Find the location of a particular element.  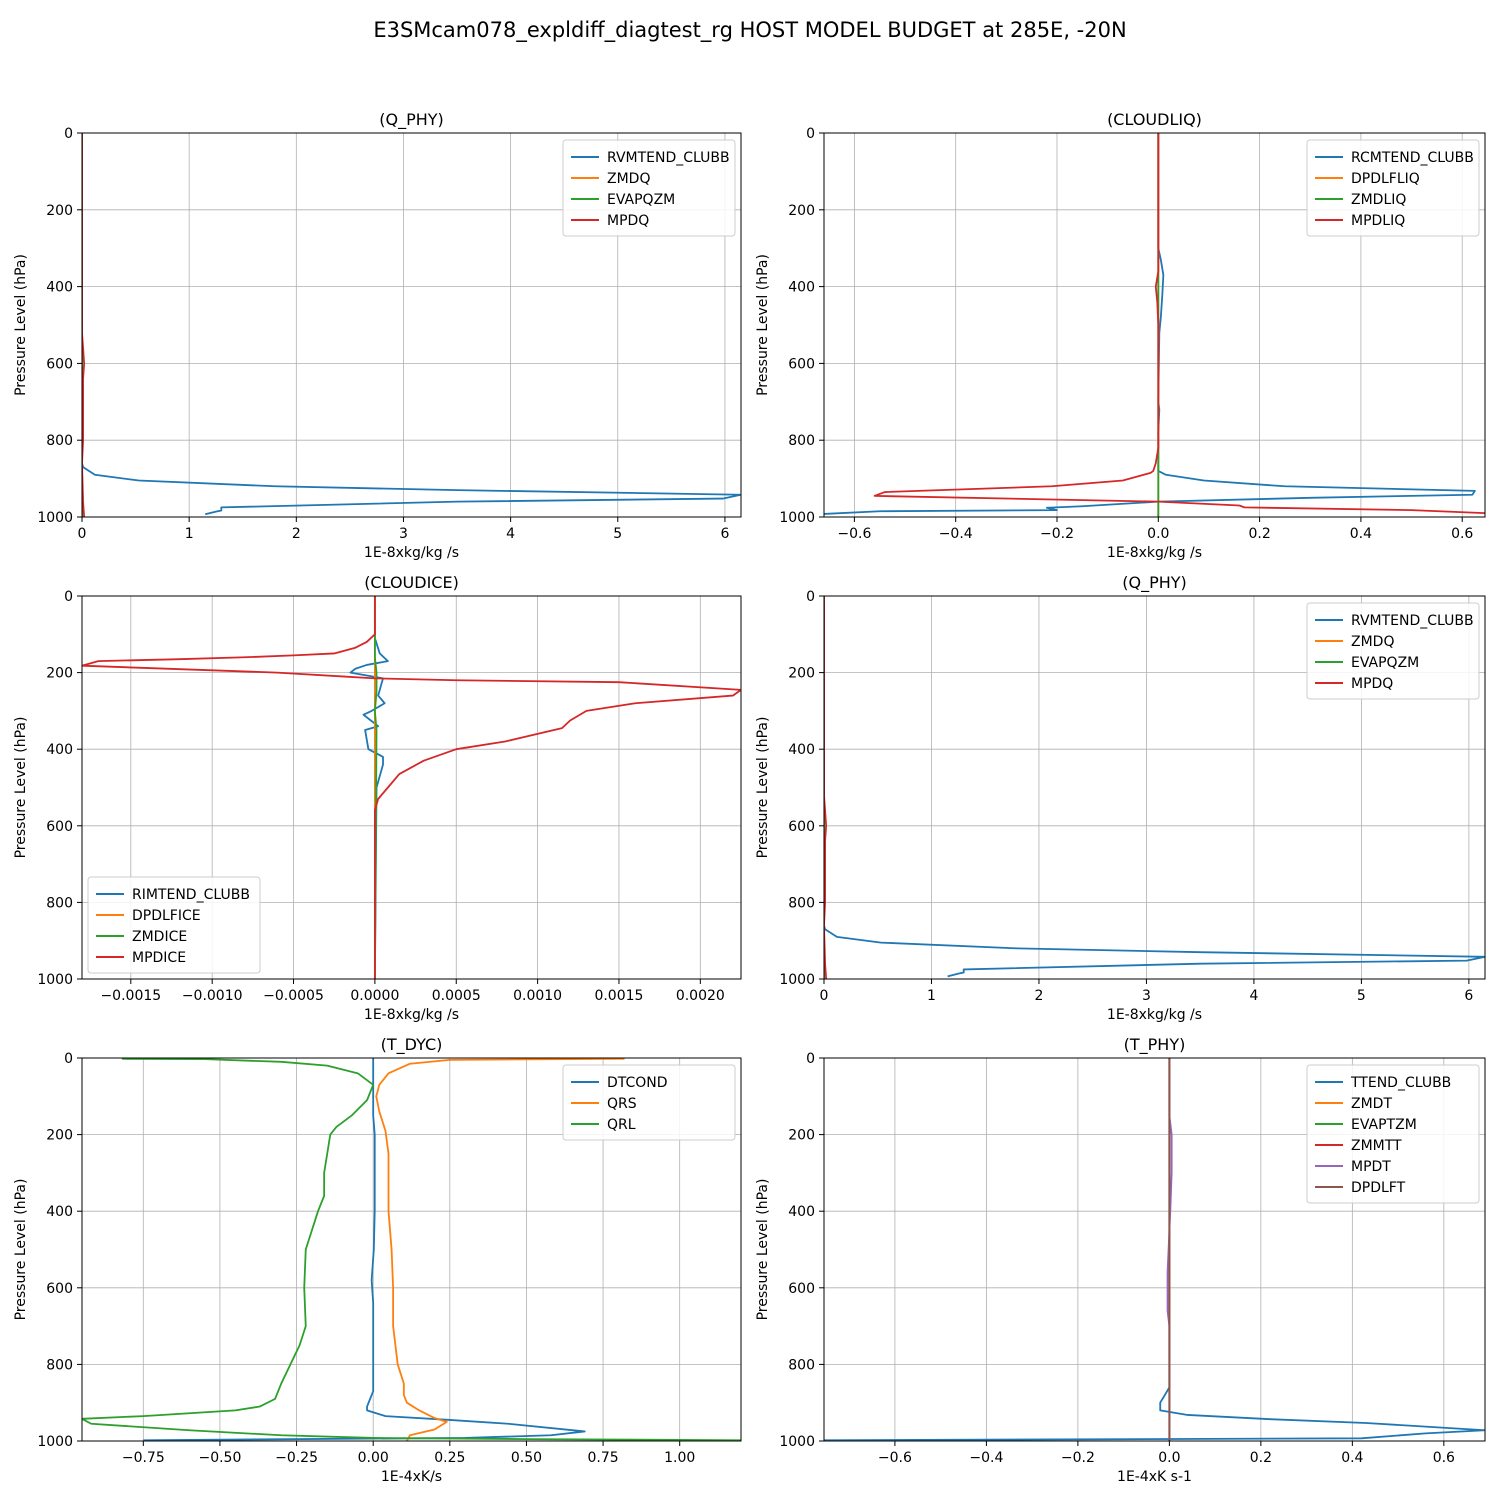

x-tick-label: 0.2 is located at coordinates (1259, 534).